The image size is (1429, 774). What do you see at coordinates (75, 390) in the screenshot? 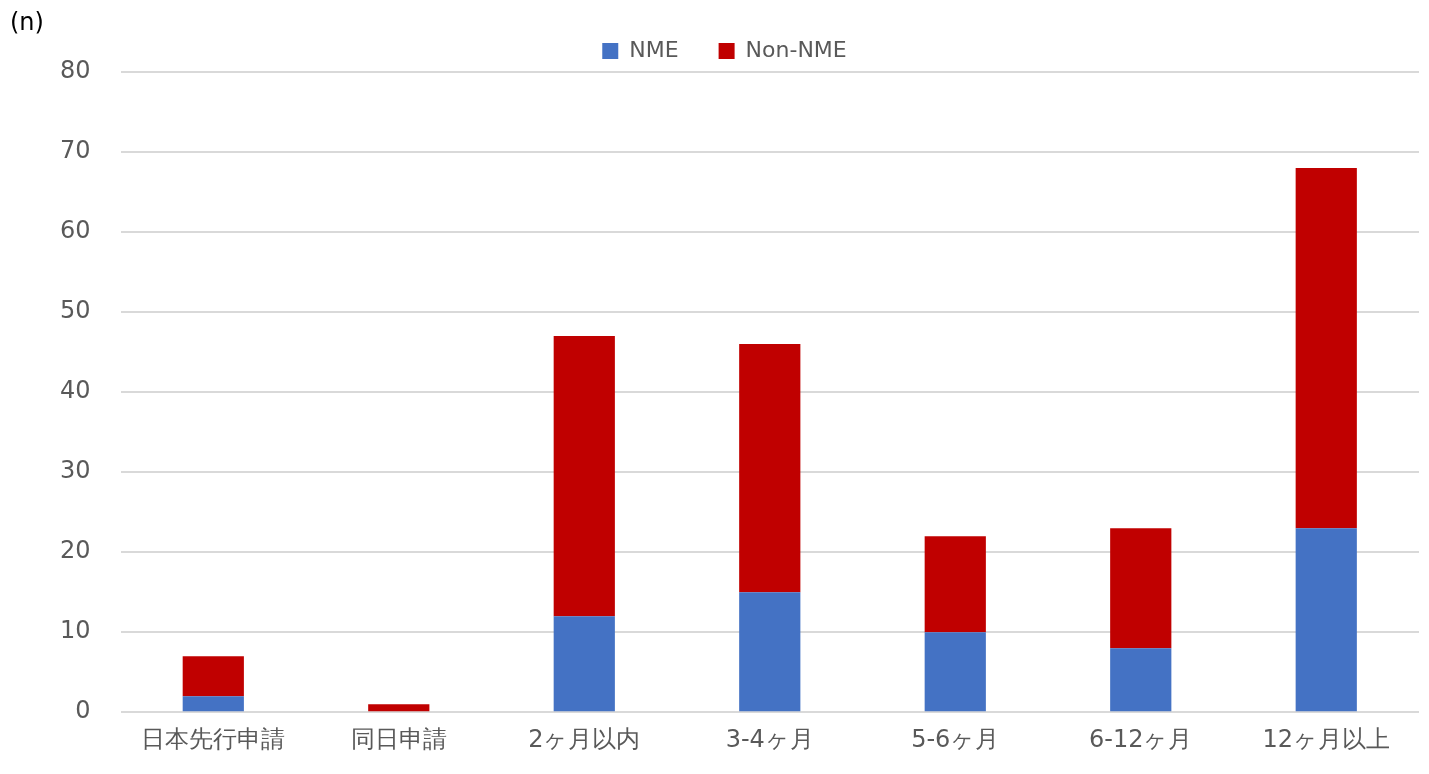
I see `y-tick-label: 40` at bounding box center [75, 390].